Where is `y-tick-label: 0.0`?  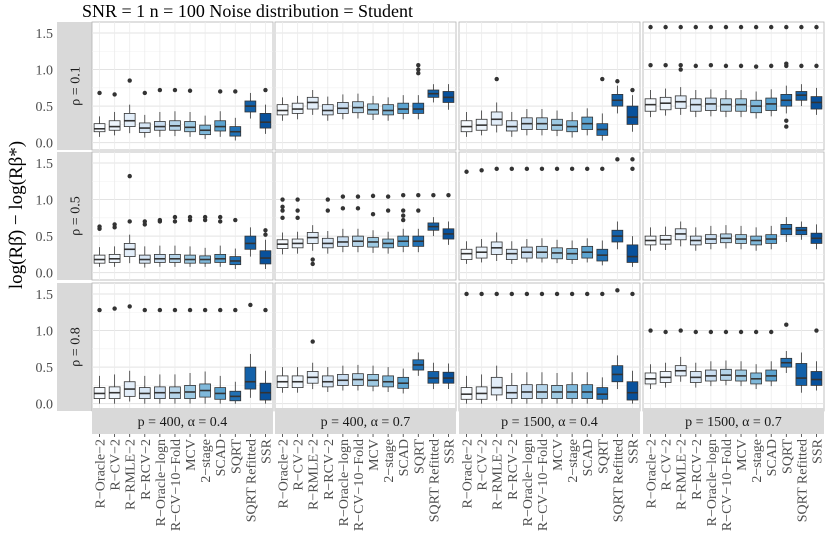
y-tick-label: 0.0 is located at coordinates (45, 144).